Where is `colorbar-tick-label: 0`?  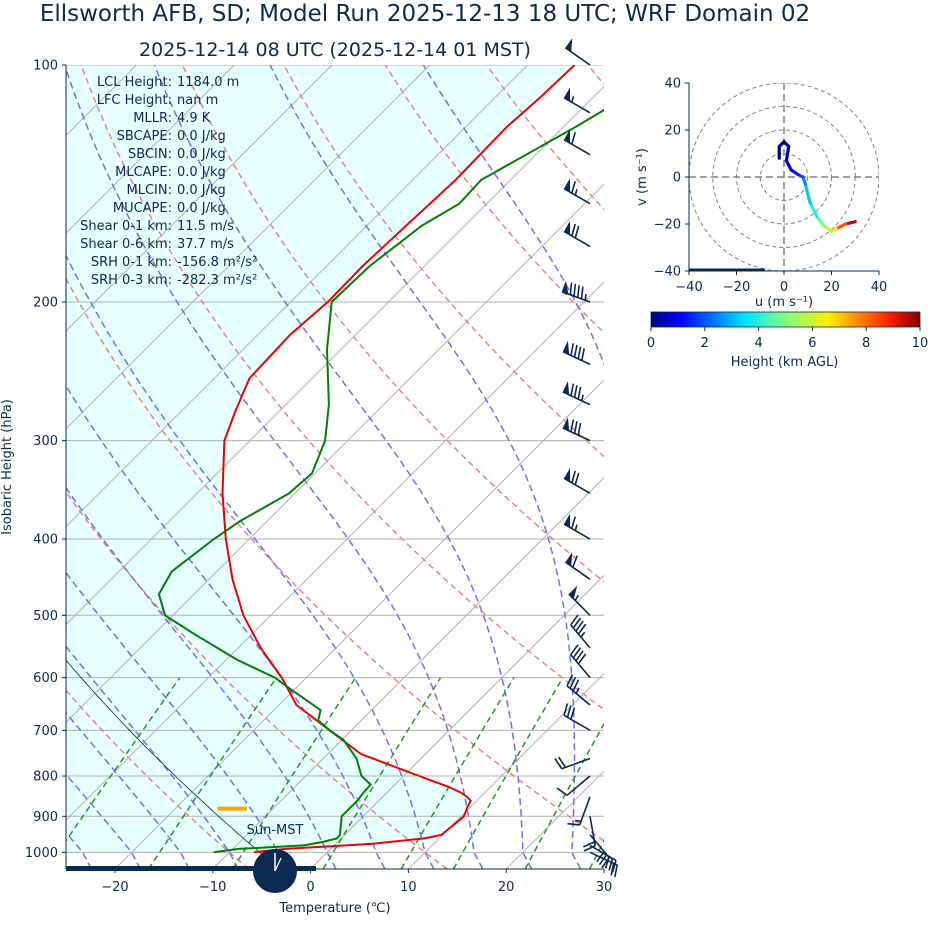
colorbar-tick-label: 0 is located at coordinates (651, 343).